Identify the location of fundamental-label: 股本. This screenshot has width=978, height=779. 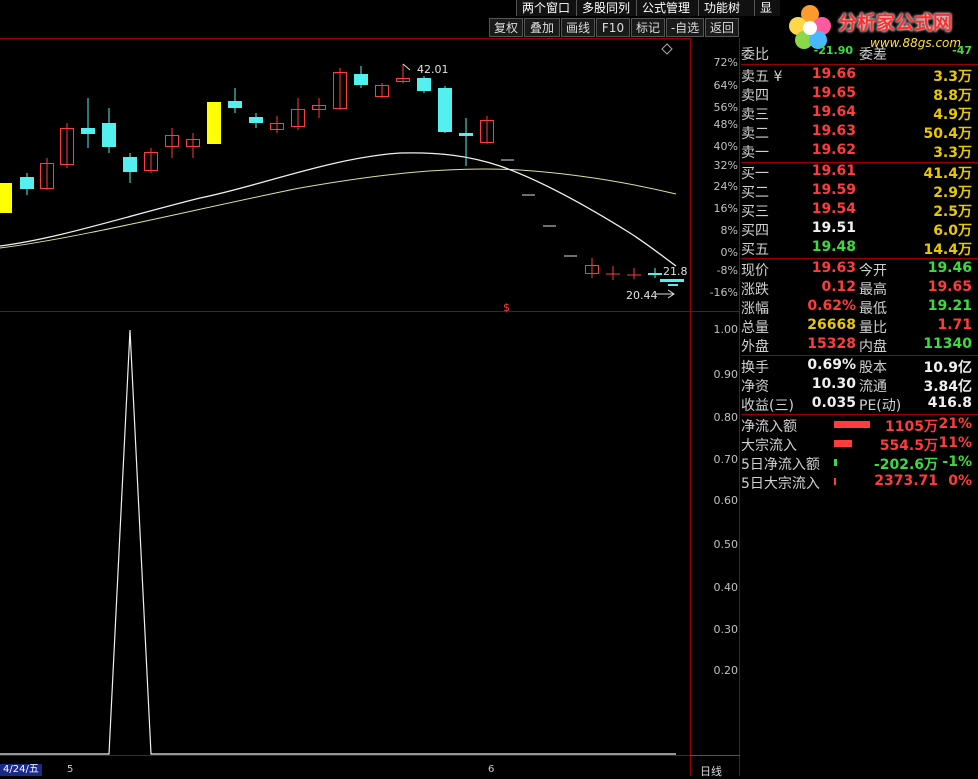
(873, 368).